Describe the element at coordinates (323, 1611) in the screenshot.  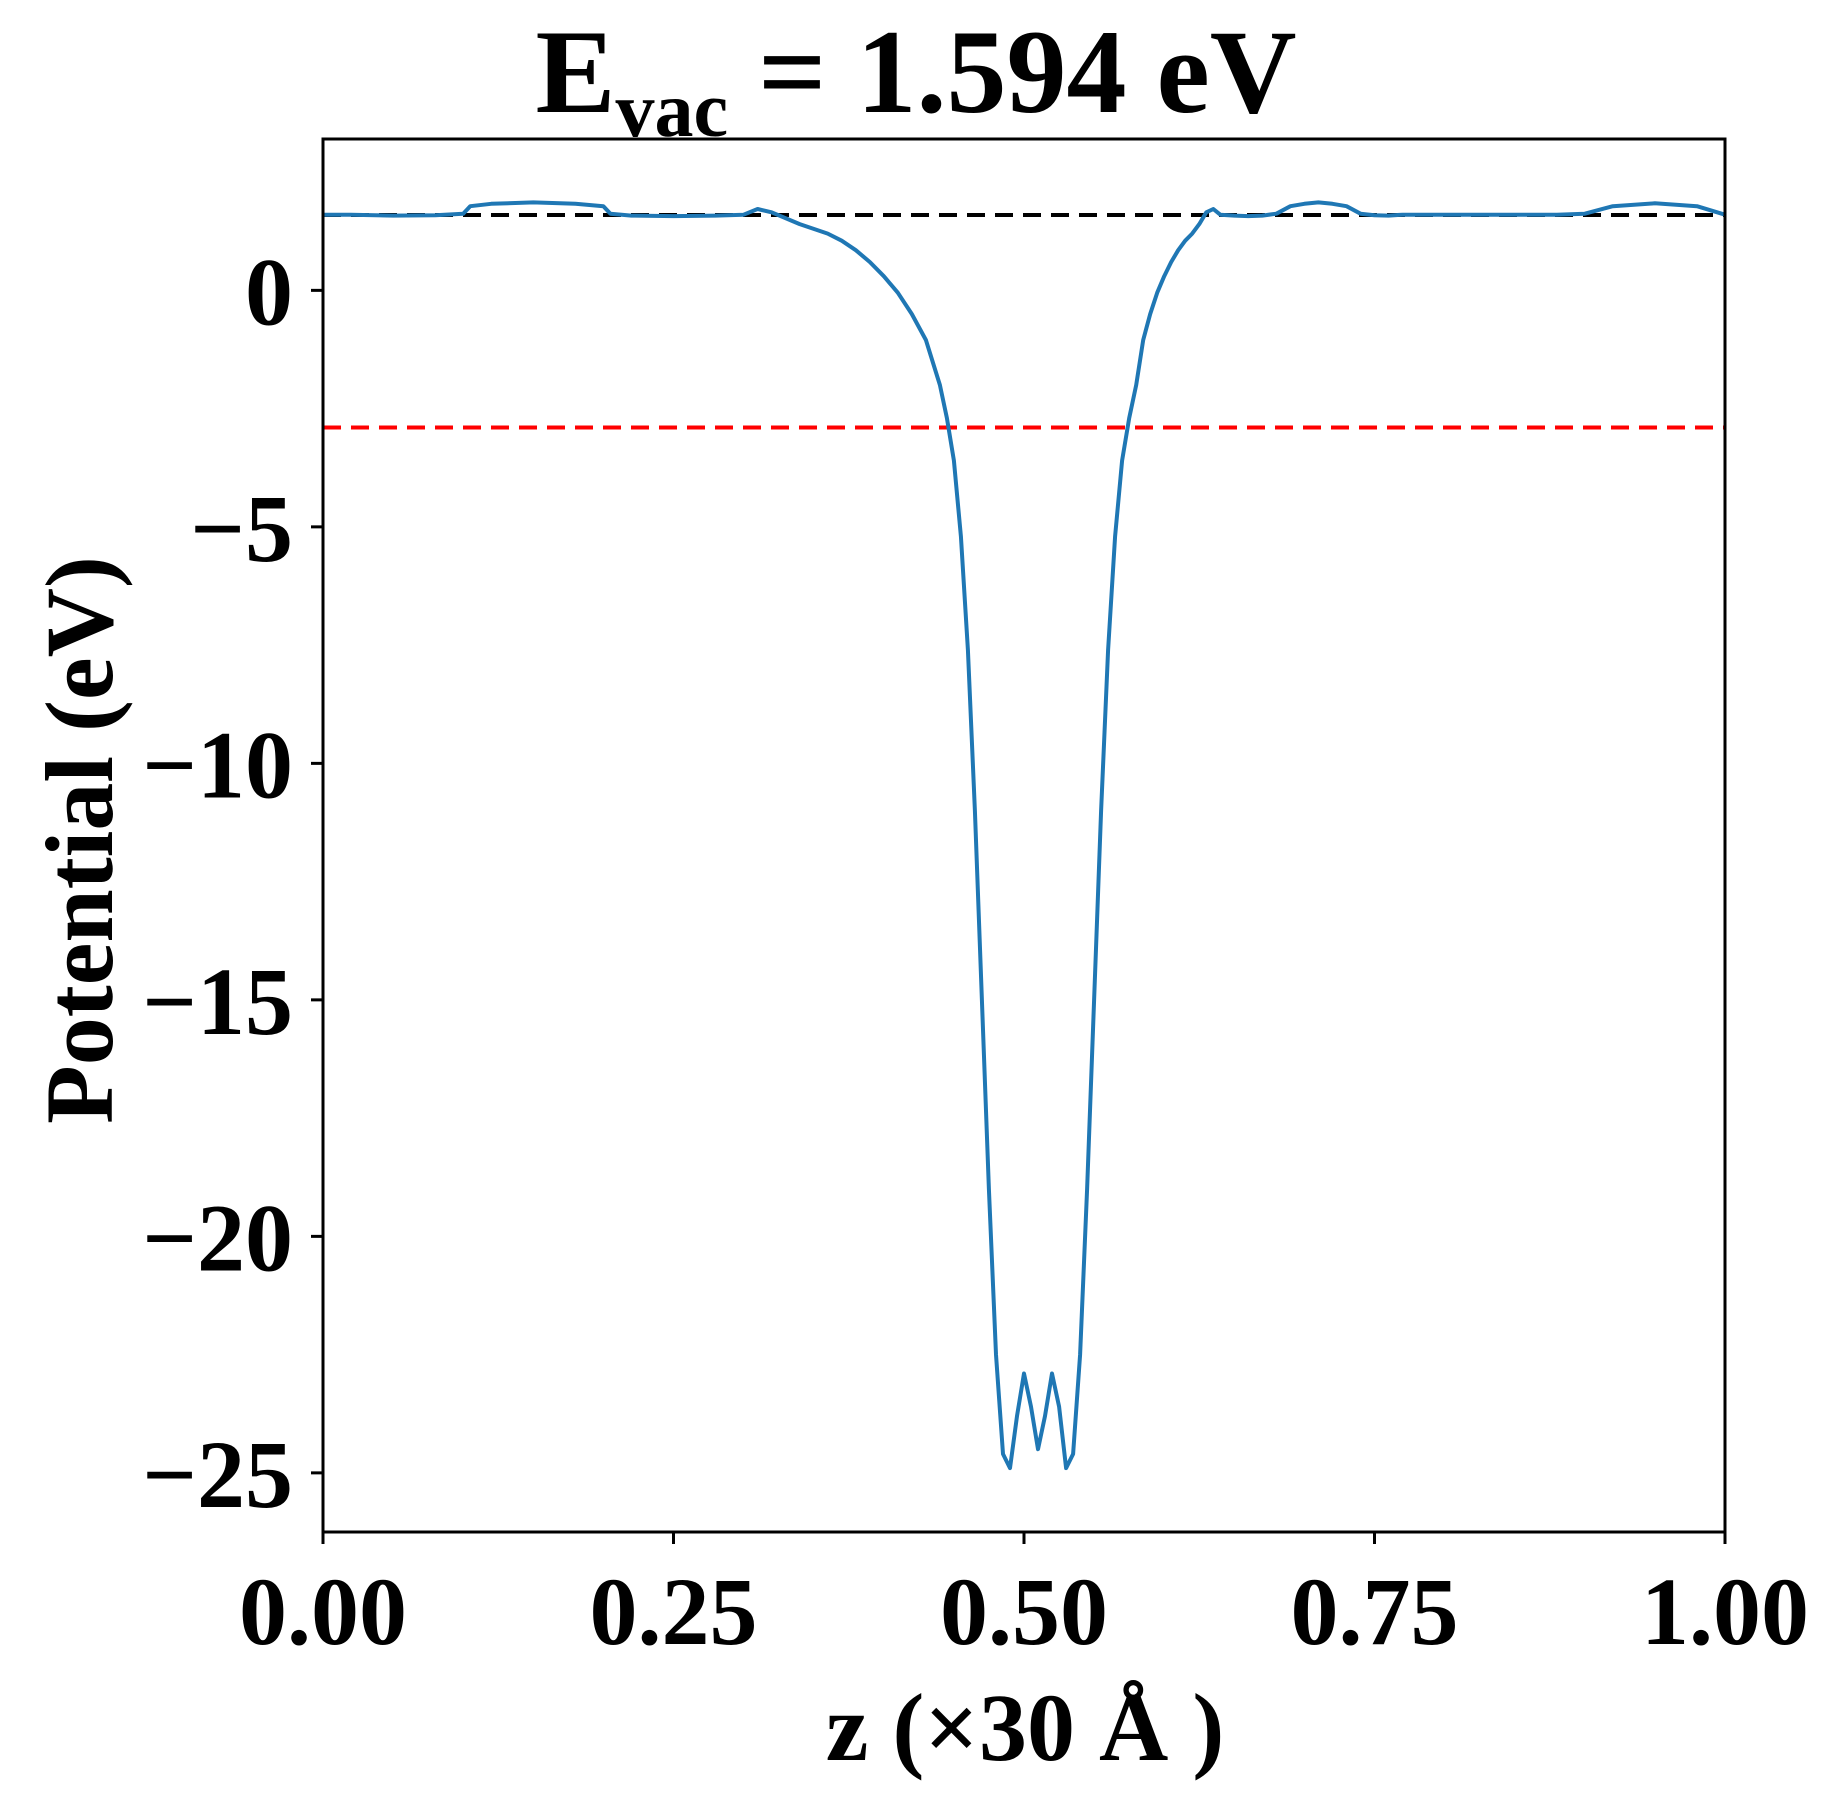
I see `x-tick-label: 0.00` at that location.